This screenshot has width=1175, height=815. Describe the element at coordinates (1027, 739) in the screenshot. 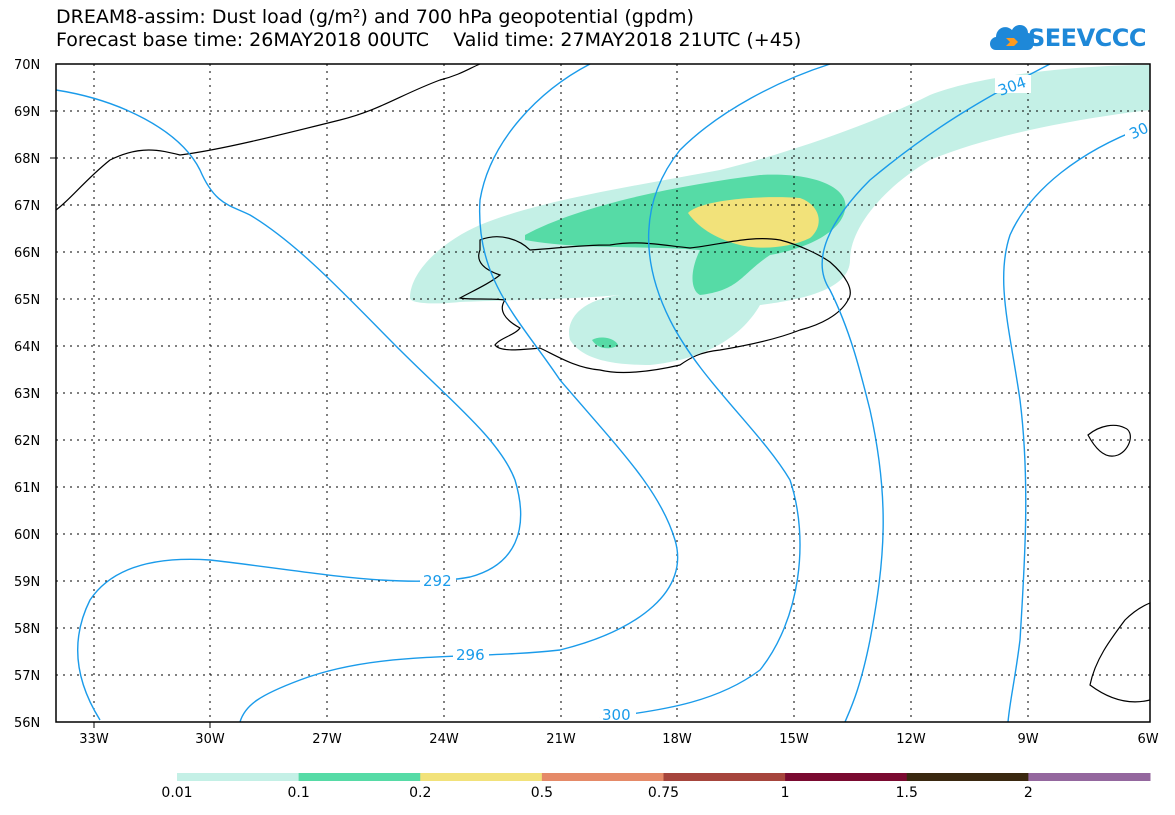

I see `lon-label: 9W` at that location.